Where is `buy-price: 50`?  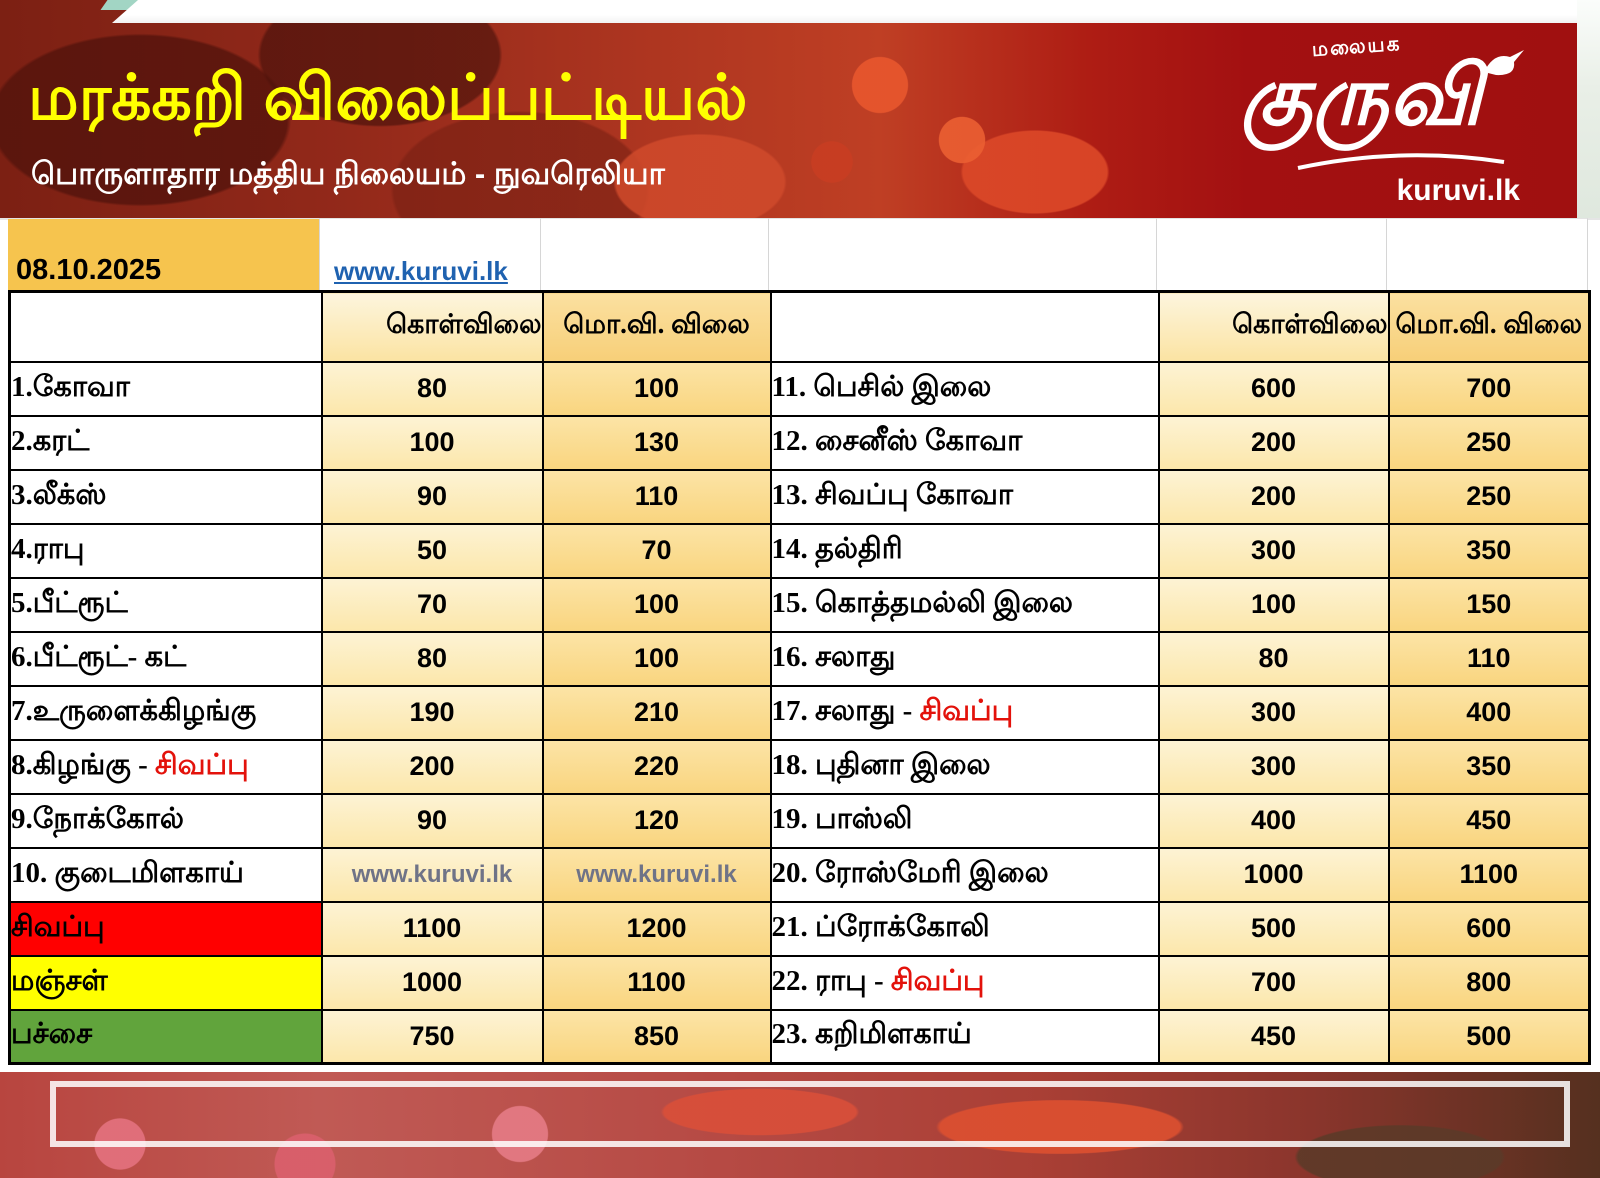 buy-price: 50 is located at coordinates (432, 550).